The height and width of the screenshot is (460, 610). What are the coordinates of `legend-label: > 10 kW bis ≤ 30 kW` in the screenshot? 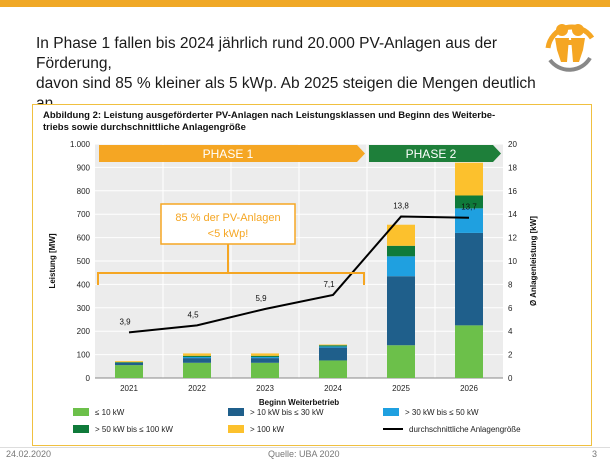 It's located at (287, 412).